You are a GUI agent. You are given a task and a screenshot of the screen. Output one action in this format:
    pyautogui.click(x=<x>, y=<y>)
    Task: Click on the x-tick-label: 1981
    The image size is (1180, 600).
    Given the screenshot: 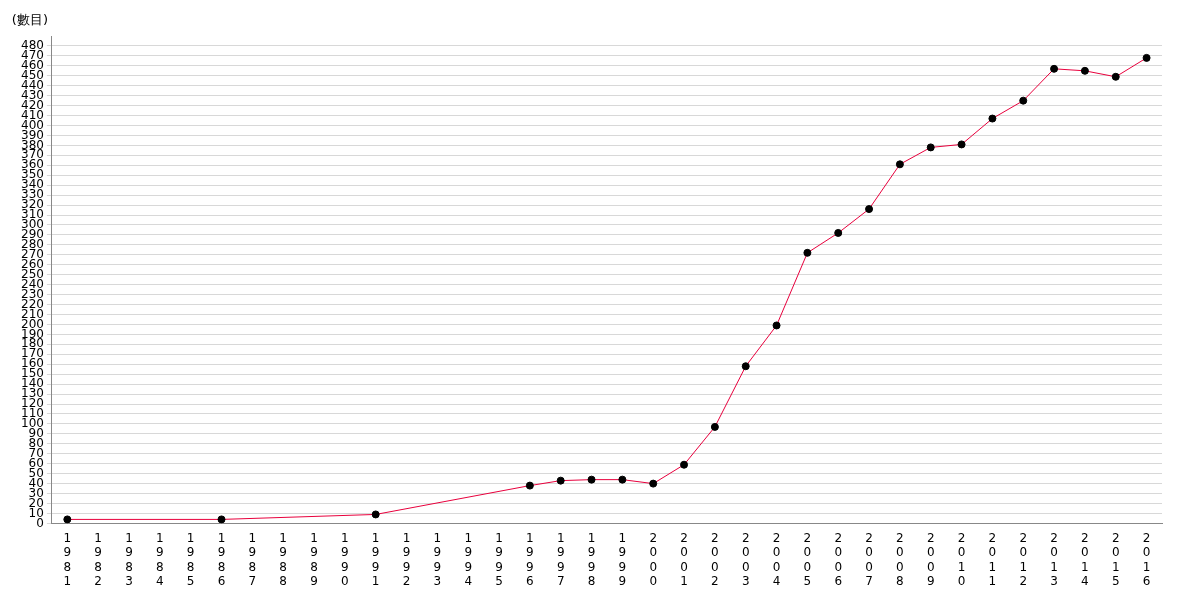 What is the action you would take?
    pyautogui.click(x=67, y=559)
    